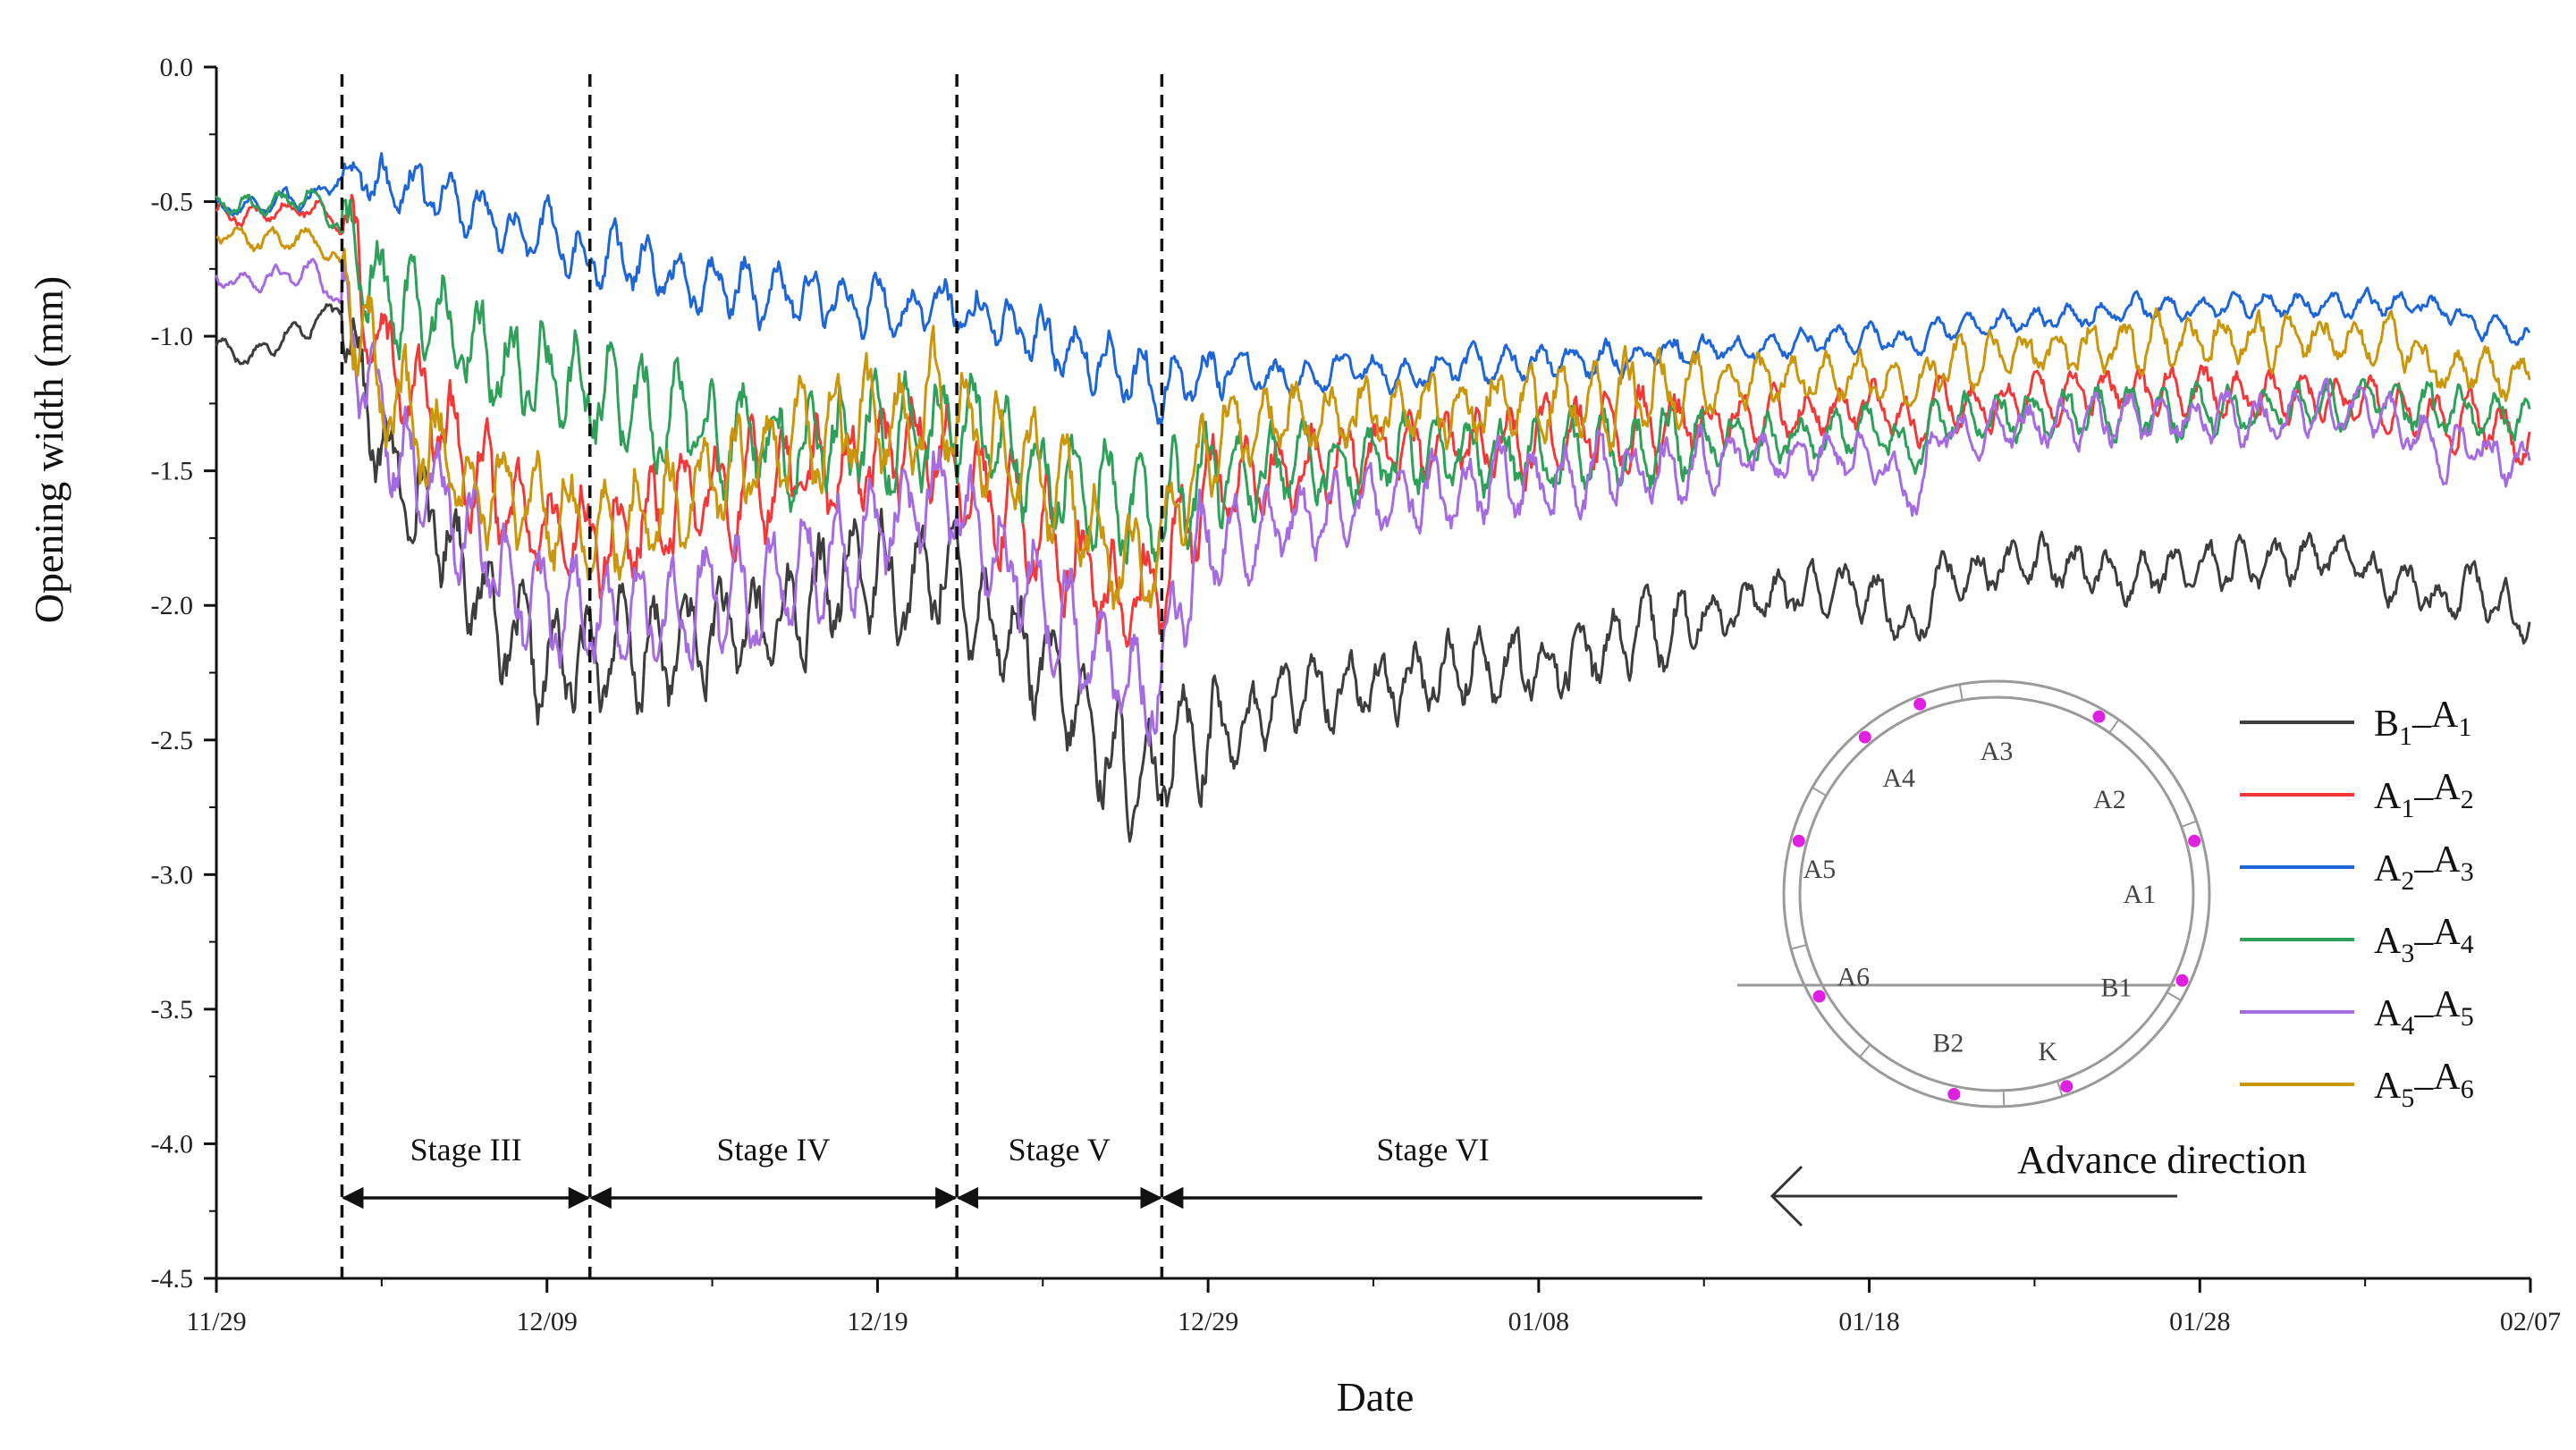  I want to click on x-tick-label: 02/07, so click(2530, 1322).